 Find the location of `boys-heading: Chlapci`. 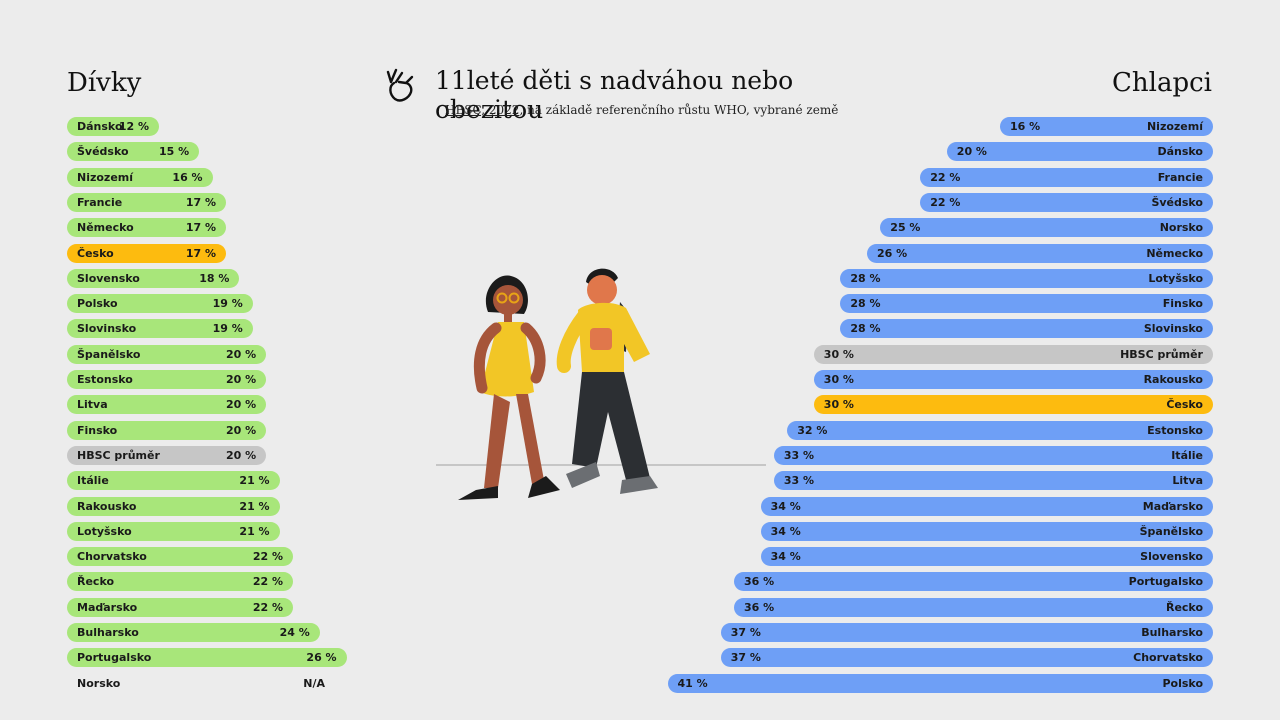

boys-heading: Chlapci is located at coordinates (1162, 83).